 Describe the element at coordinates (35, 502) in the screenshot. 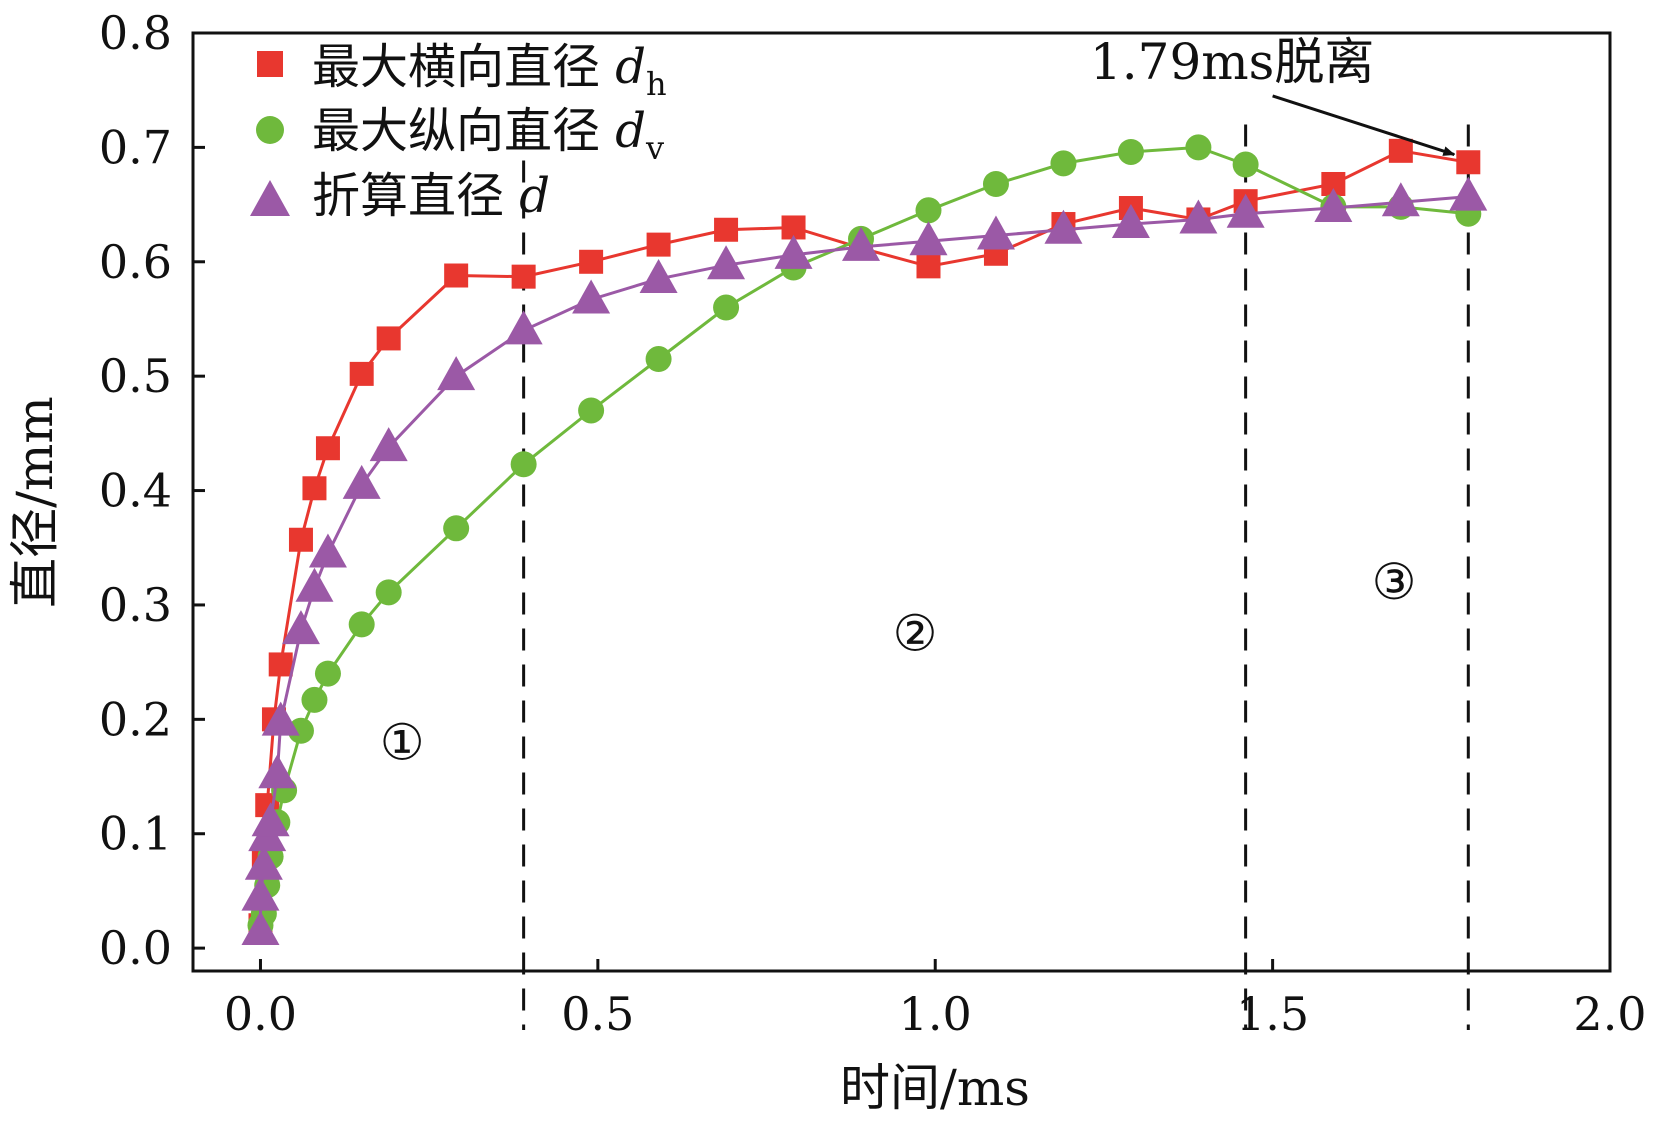

I see `y-axis-title: 直径/mm` at that location.